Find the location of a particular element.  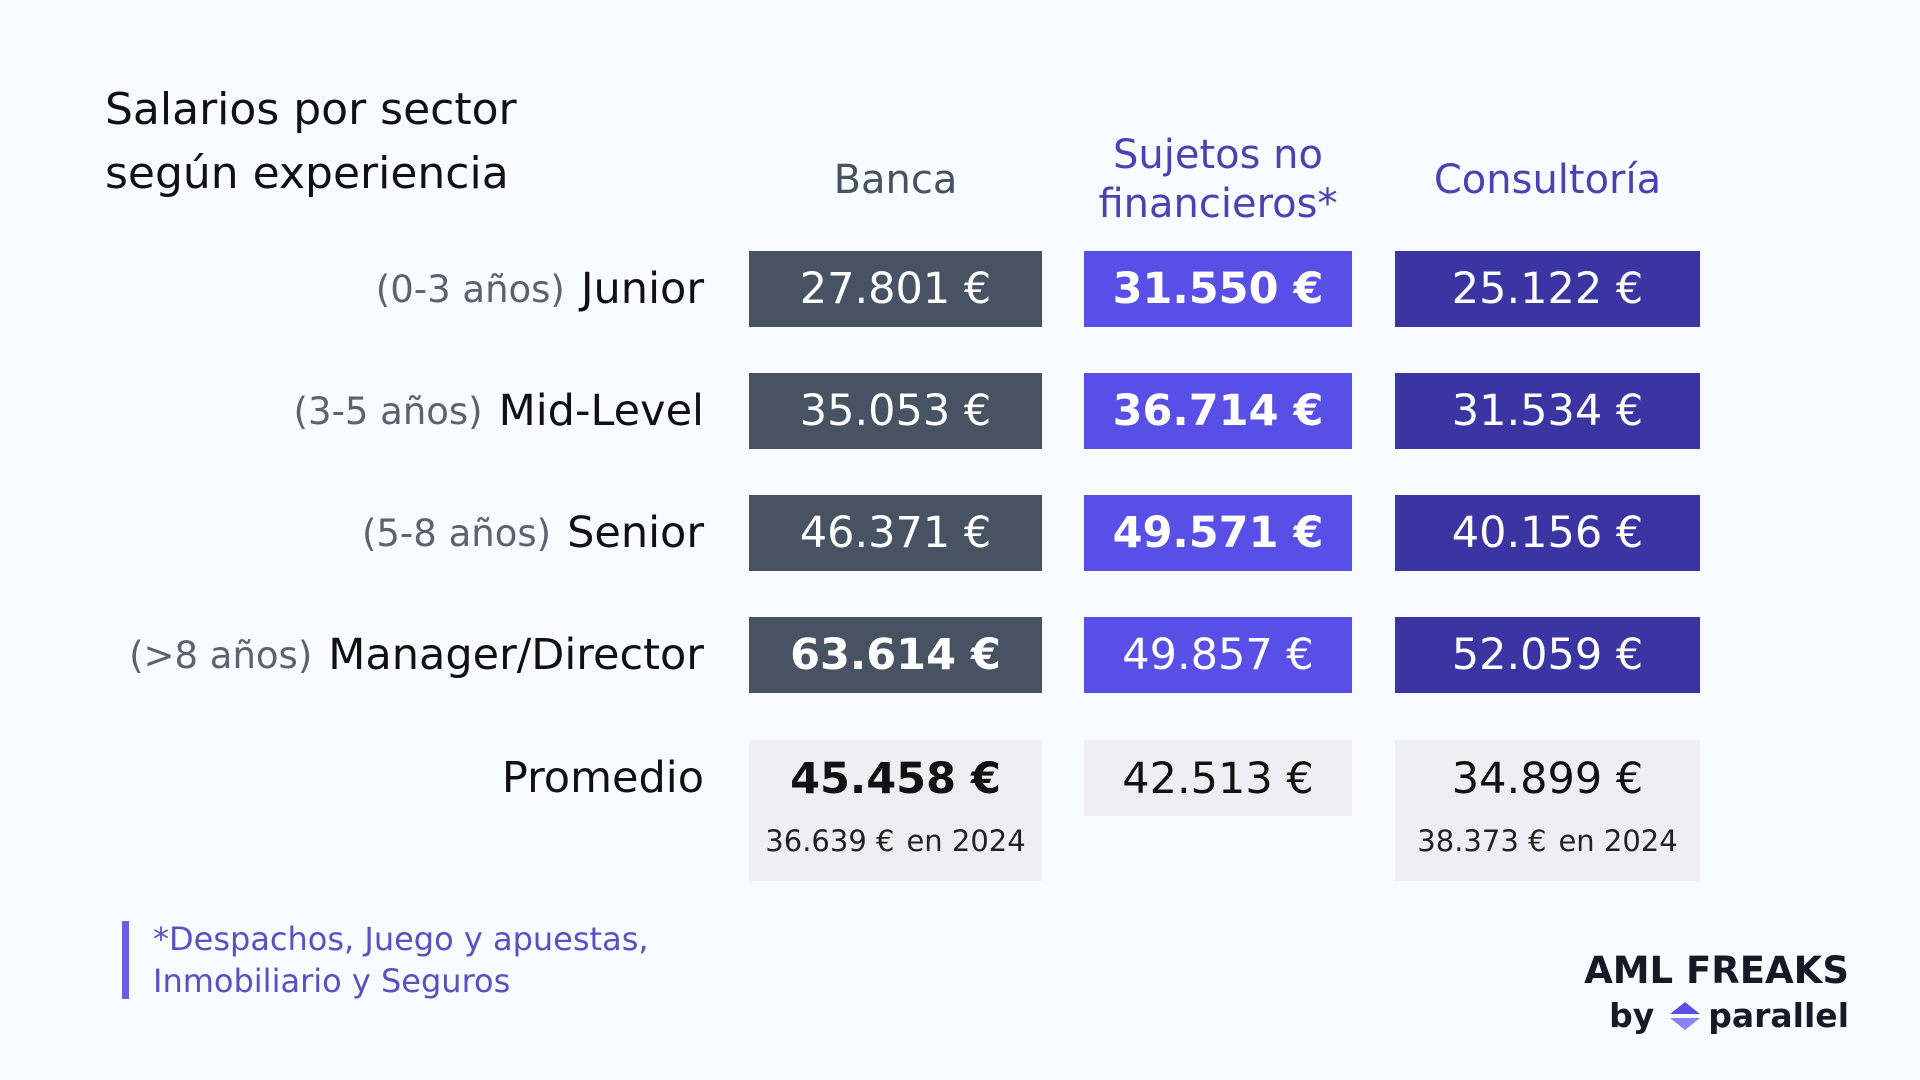

average-cell: 34.899 € 38.373 € en 2024 is located at coordinates (1547, 810).